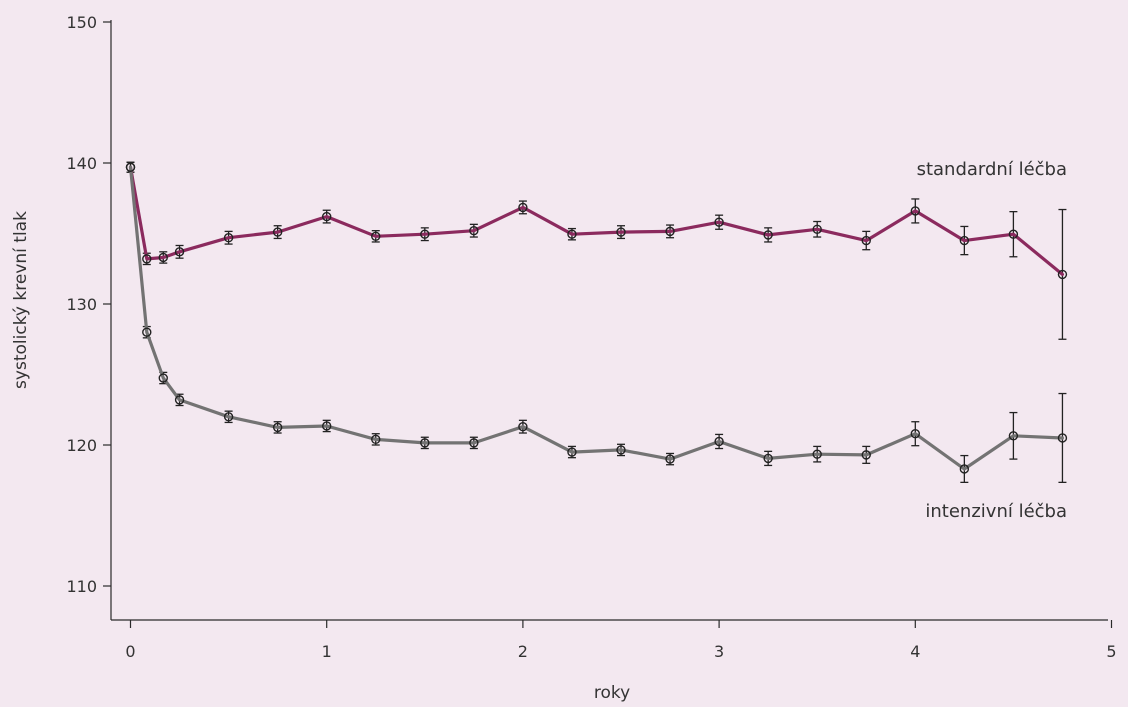 The image size is (1128, 707). I want to click on y-tick-label: 110, so click(81, 586).